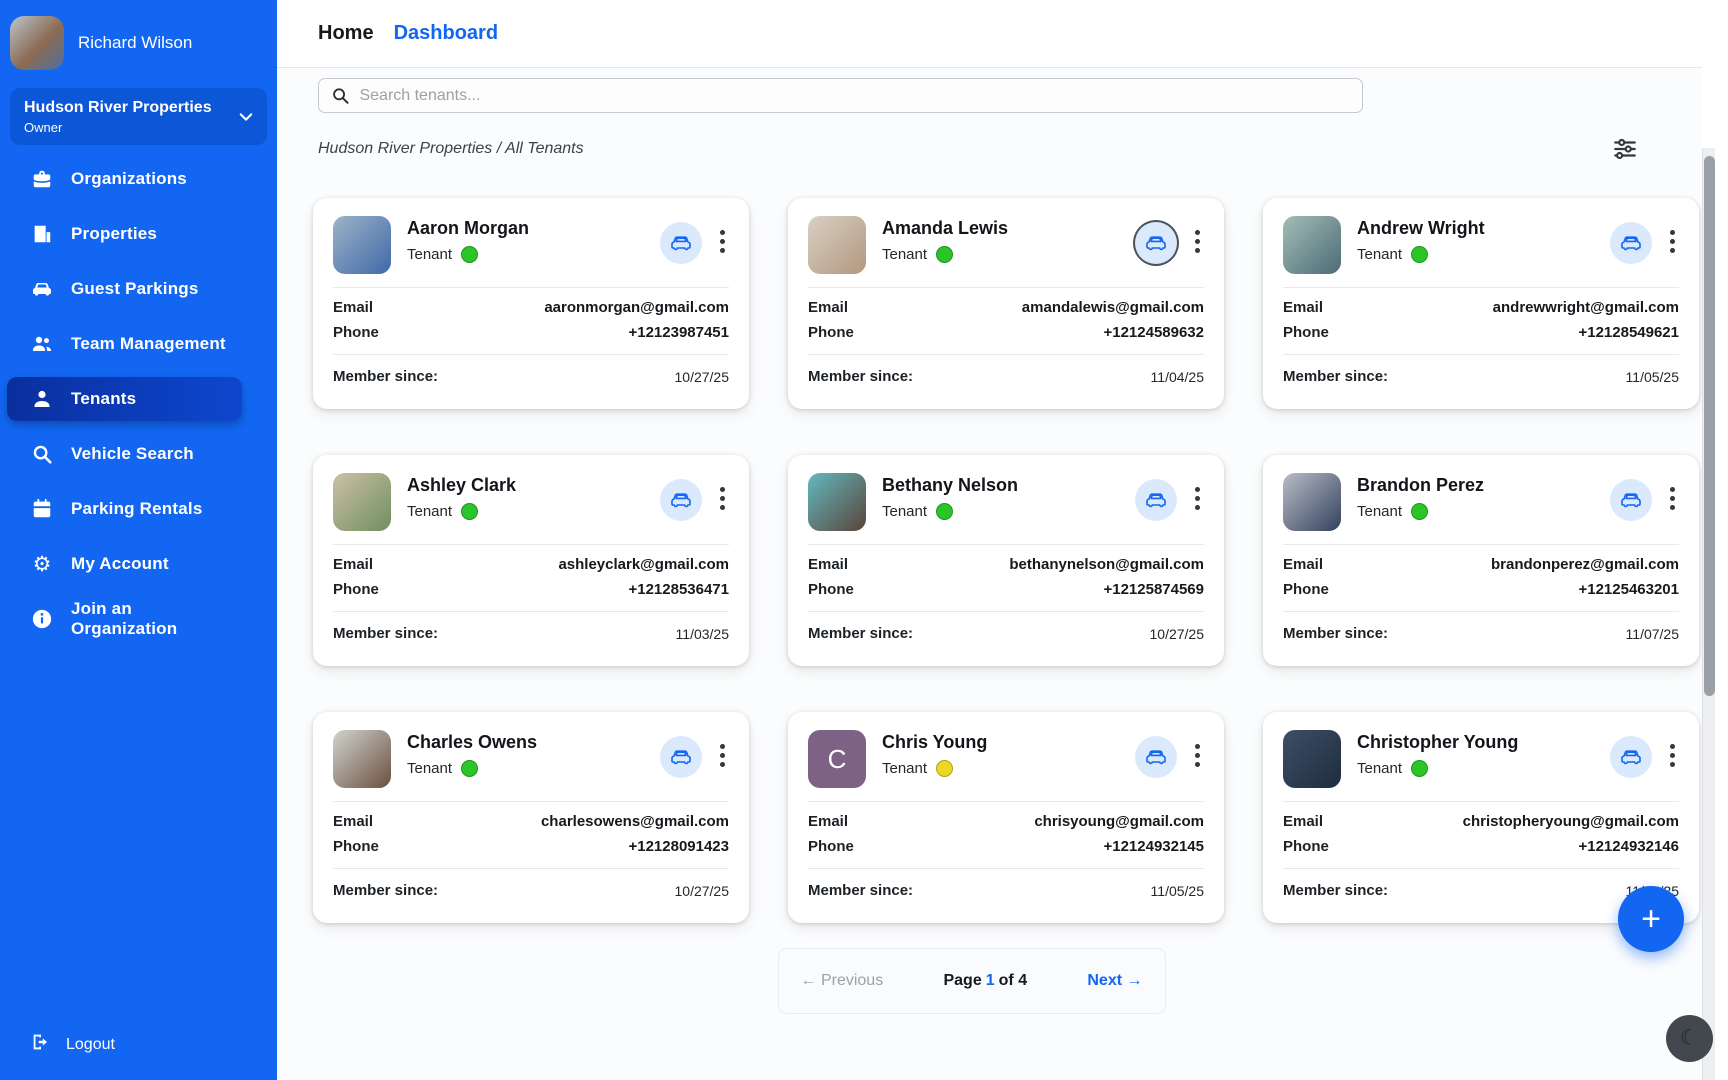 This screenshot has width=1728, height=1080. Describe the element at coordinates (138, 116) in the screenshot. I see `organization-selector: Hudson River Properties Owner` at that location.